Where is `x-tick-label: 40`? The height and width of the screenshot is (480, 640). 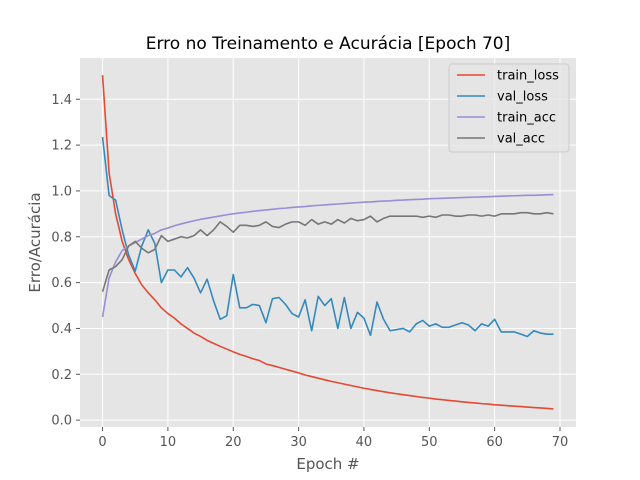 x-tick-label: 40 is located at coordinates (364, 442).